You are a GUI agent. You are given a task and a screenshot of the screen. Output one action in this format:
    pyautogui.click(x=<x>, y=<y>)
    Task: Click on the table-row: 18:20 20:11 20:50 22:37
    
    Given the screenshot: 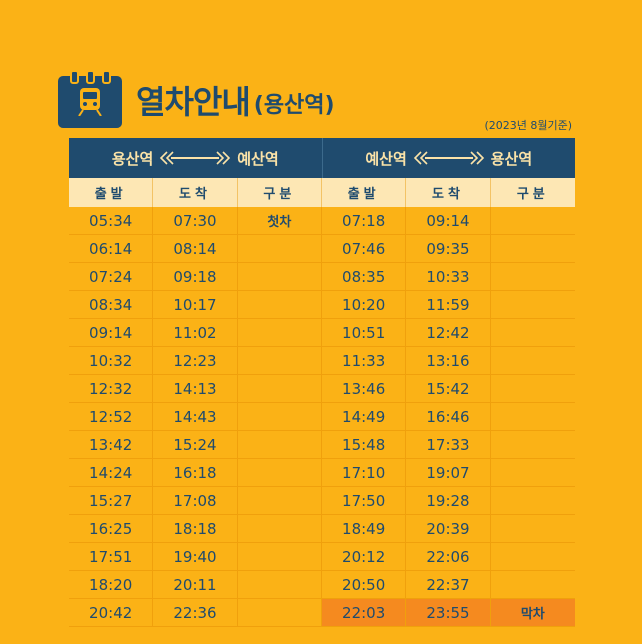 What is the action you would take?
    pyautogui.click(x=322, y=585)
    